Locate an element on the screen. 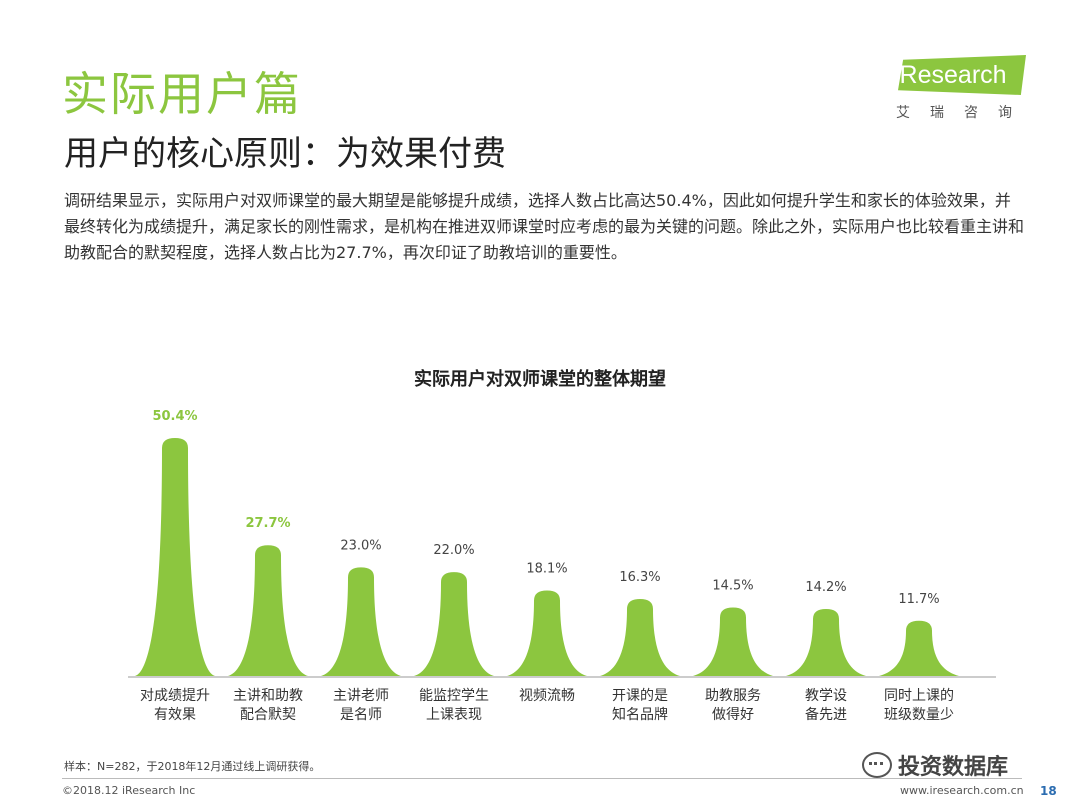  watermark: 投资数据库 is located at coordinates (962, 765).